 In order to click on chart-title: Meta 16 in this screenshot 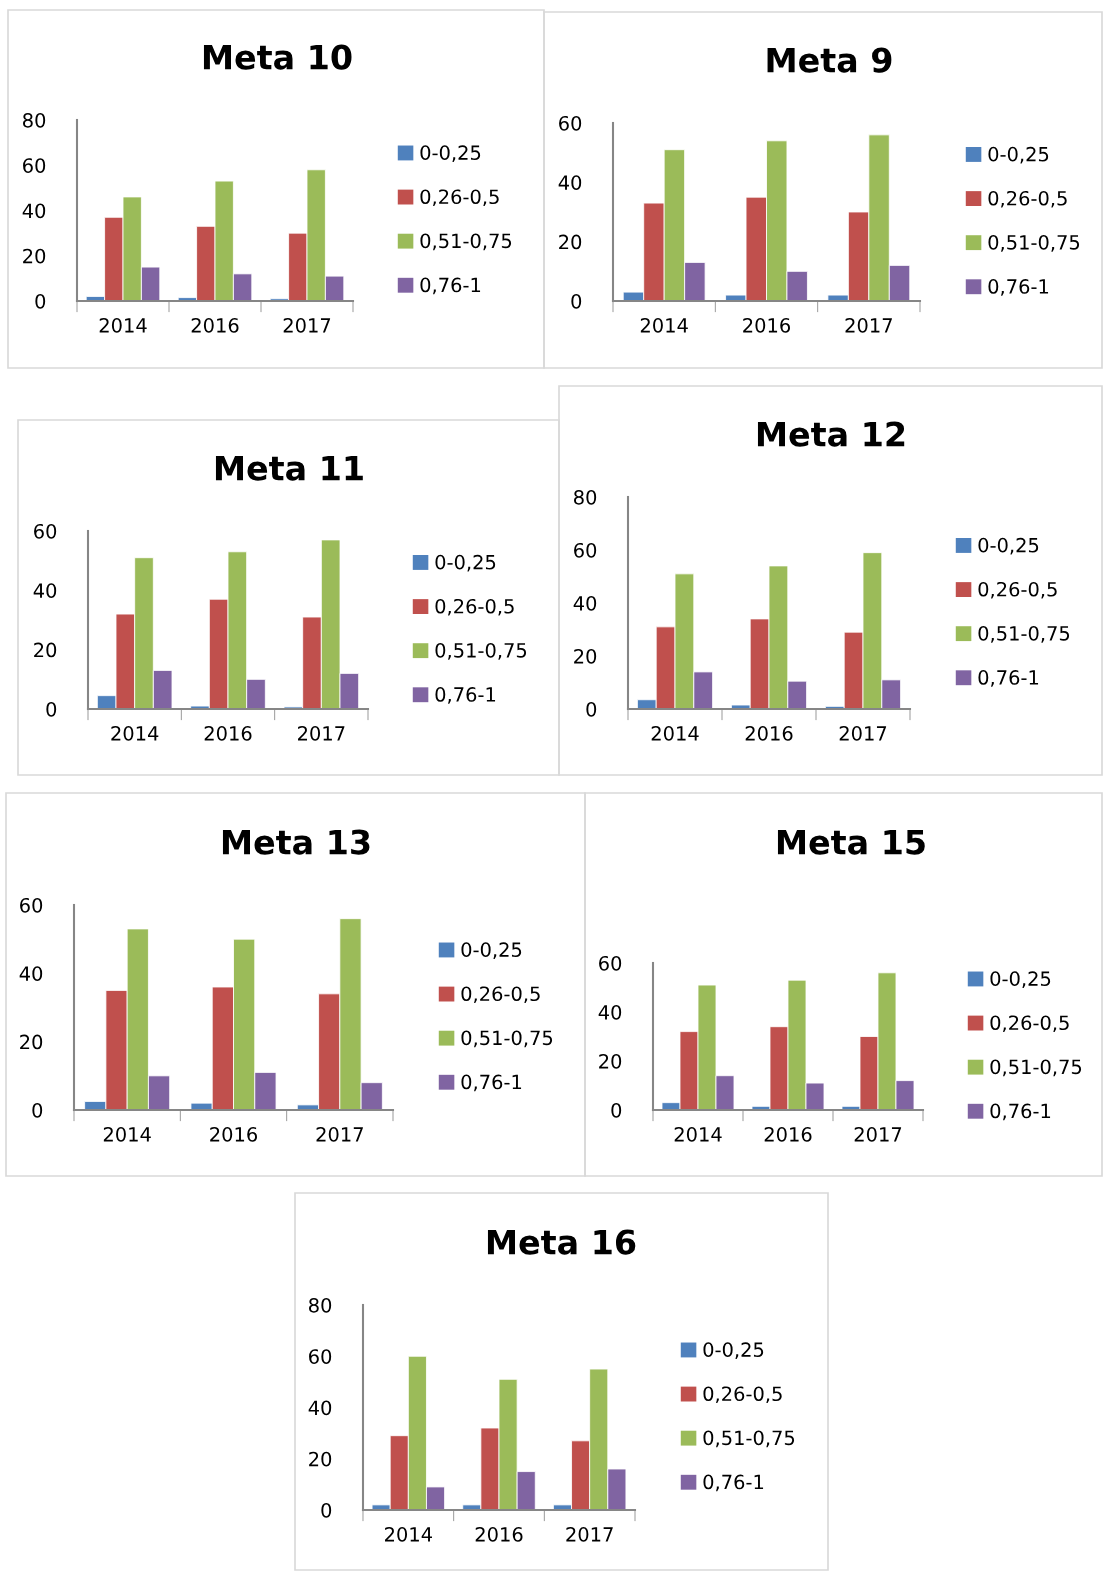, I will do `click(561, 1242)`.